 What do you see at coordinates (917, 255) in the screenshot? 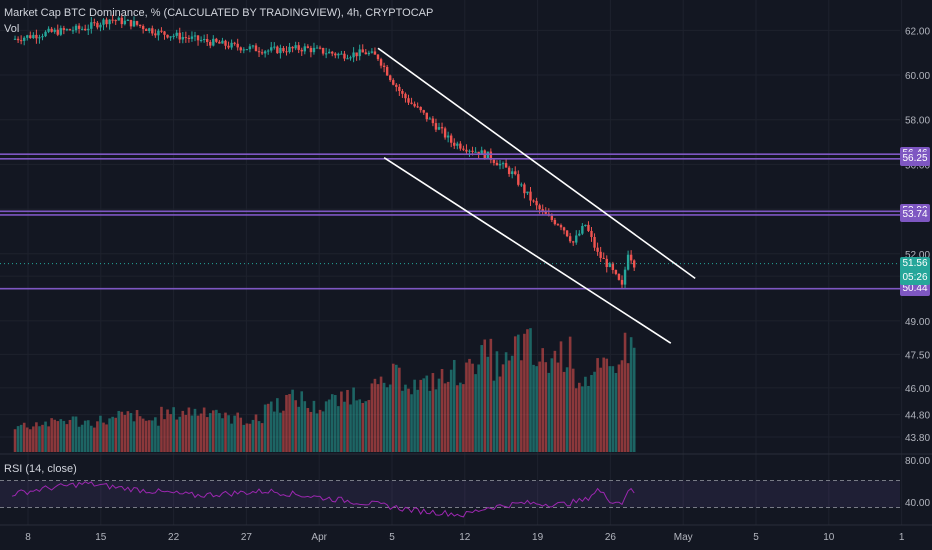
I see `price-tick-label: 52.00` at bounding box center [917, 255].